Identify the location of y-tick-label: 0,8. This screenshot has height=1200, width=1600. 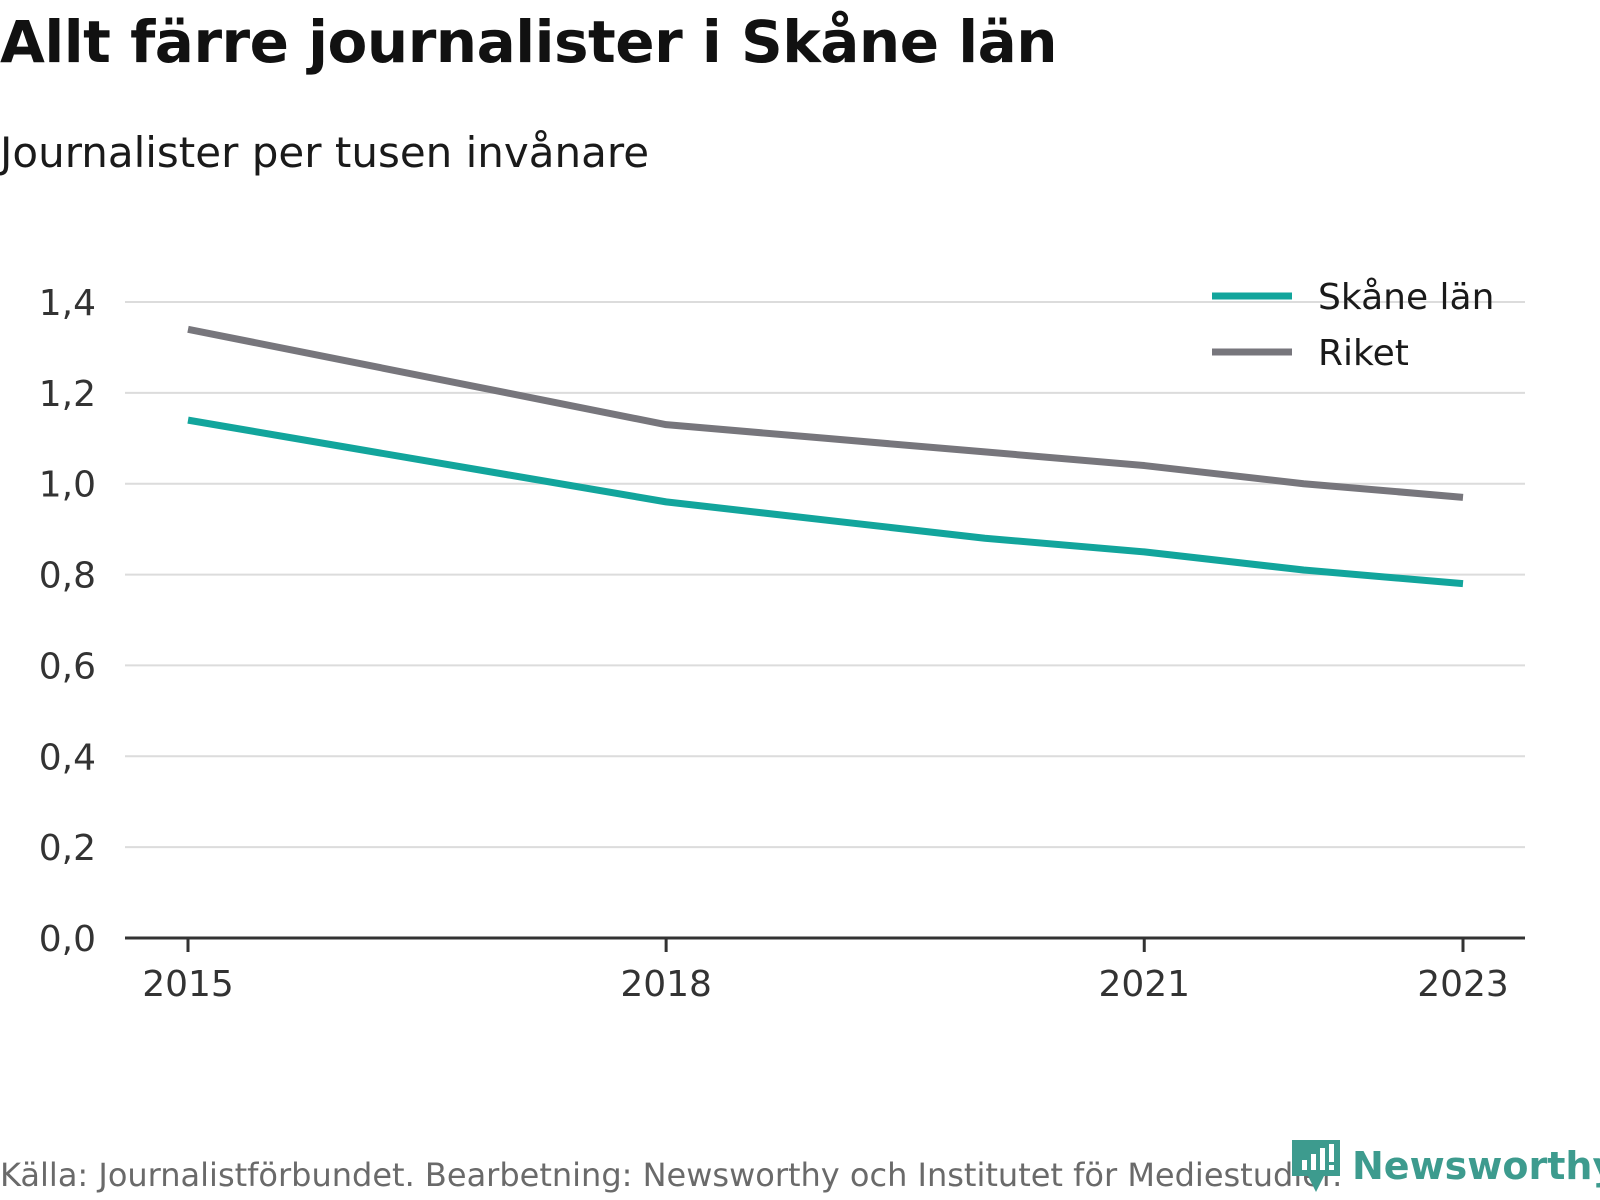
(67, 576).